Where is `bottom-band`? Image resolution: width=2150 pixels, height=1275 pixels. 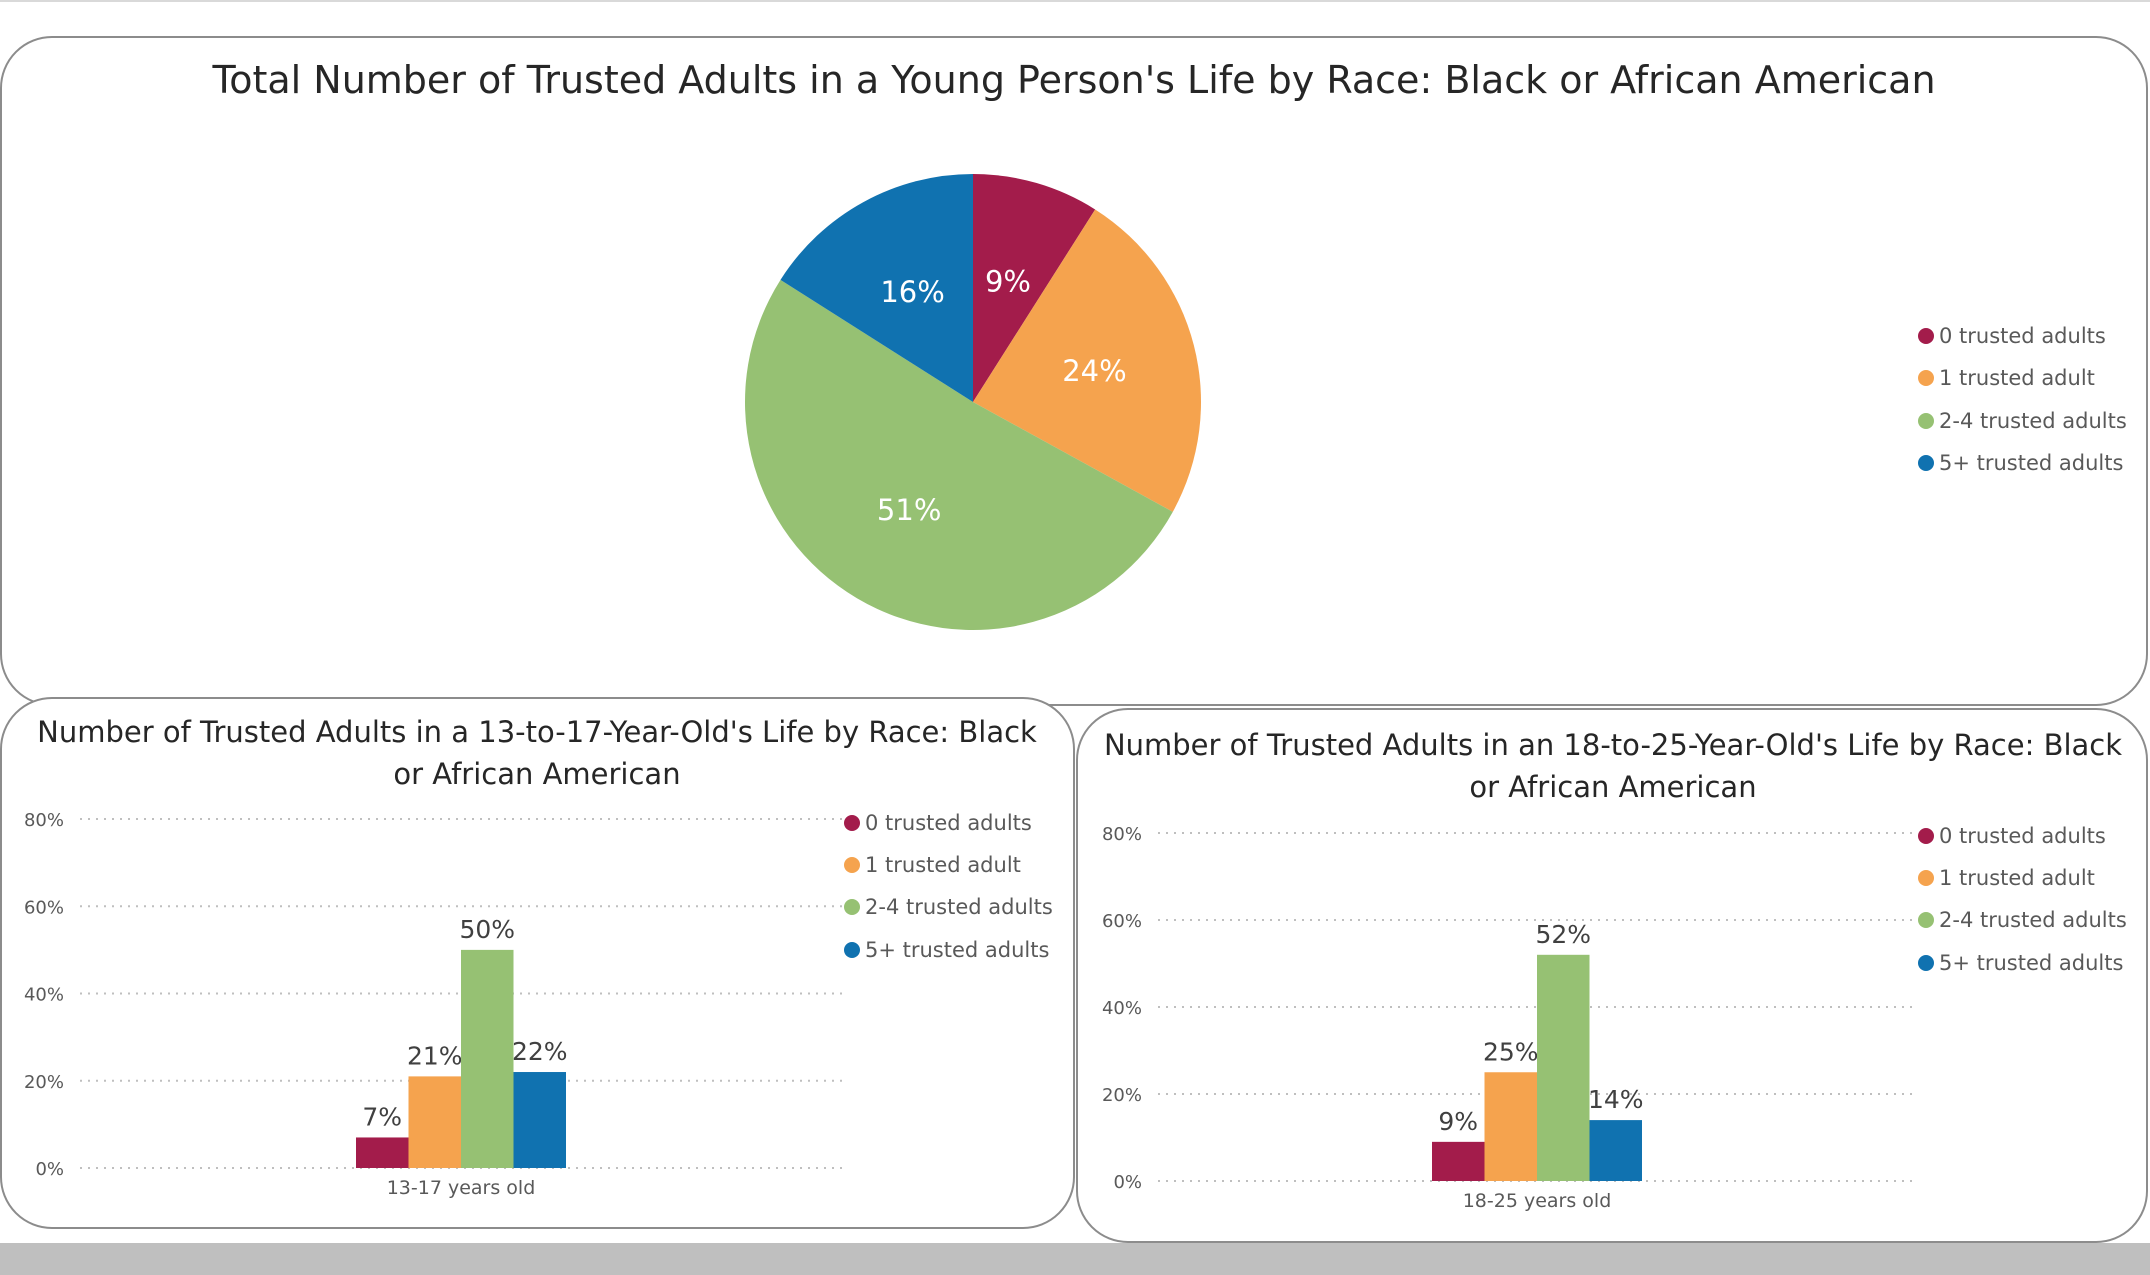
bottom-band is located at coordinates (1075, 1259).